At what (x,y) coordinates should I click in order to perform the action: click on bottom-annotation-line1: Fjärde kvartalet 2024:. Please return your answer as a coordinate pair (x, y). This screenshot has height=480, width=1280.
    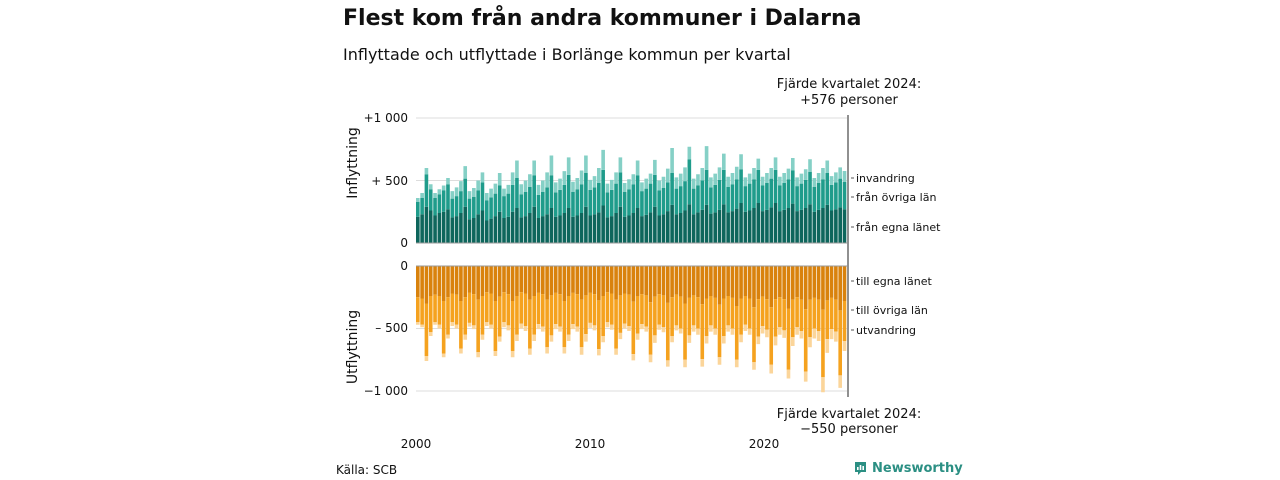
    Looking at the image, I should click on (849, 414).